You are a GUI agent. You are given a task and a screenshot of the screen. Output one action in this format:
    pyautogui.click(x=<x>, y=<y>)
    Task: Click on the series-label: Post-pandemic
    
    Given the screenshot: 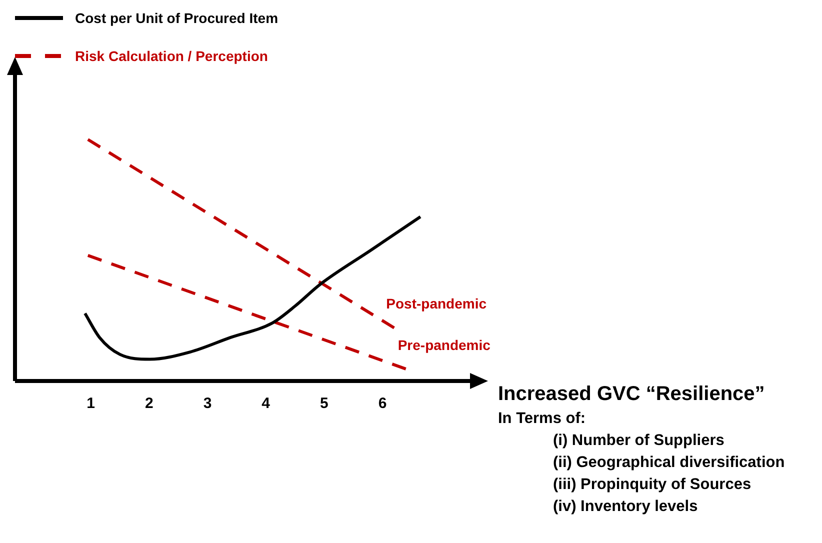 What is the action you would take?
    pyautogui.click(x=436, y=304)
    